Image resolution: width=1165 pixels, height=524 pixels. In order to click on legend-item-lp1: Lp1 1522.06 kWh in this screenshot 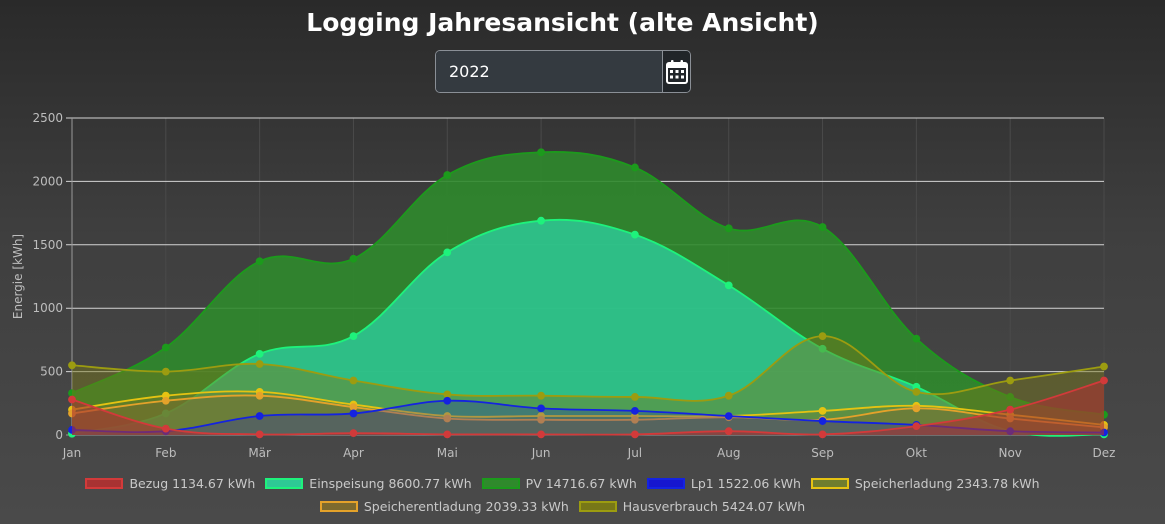, I will do `click(723, 483)`.